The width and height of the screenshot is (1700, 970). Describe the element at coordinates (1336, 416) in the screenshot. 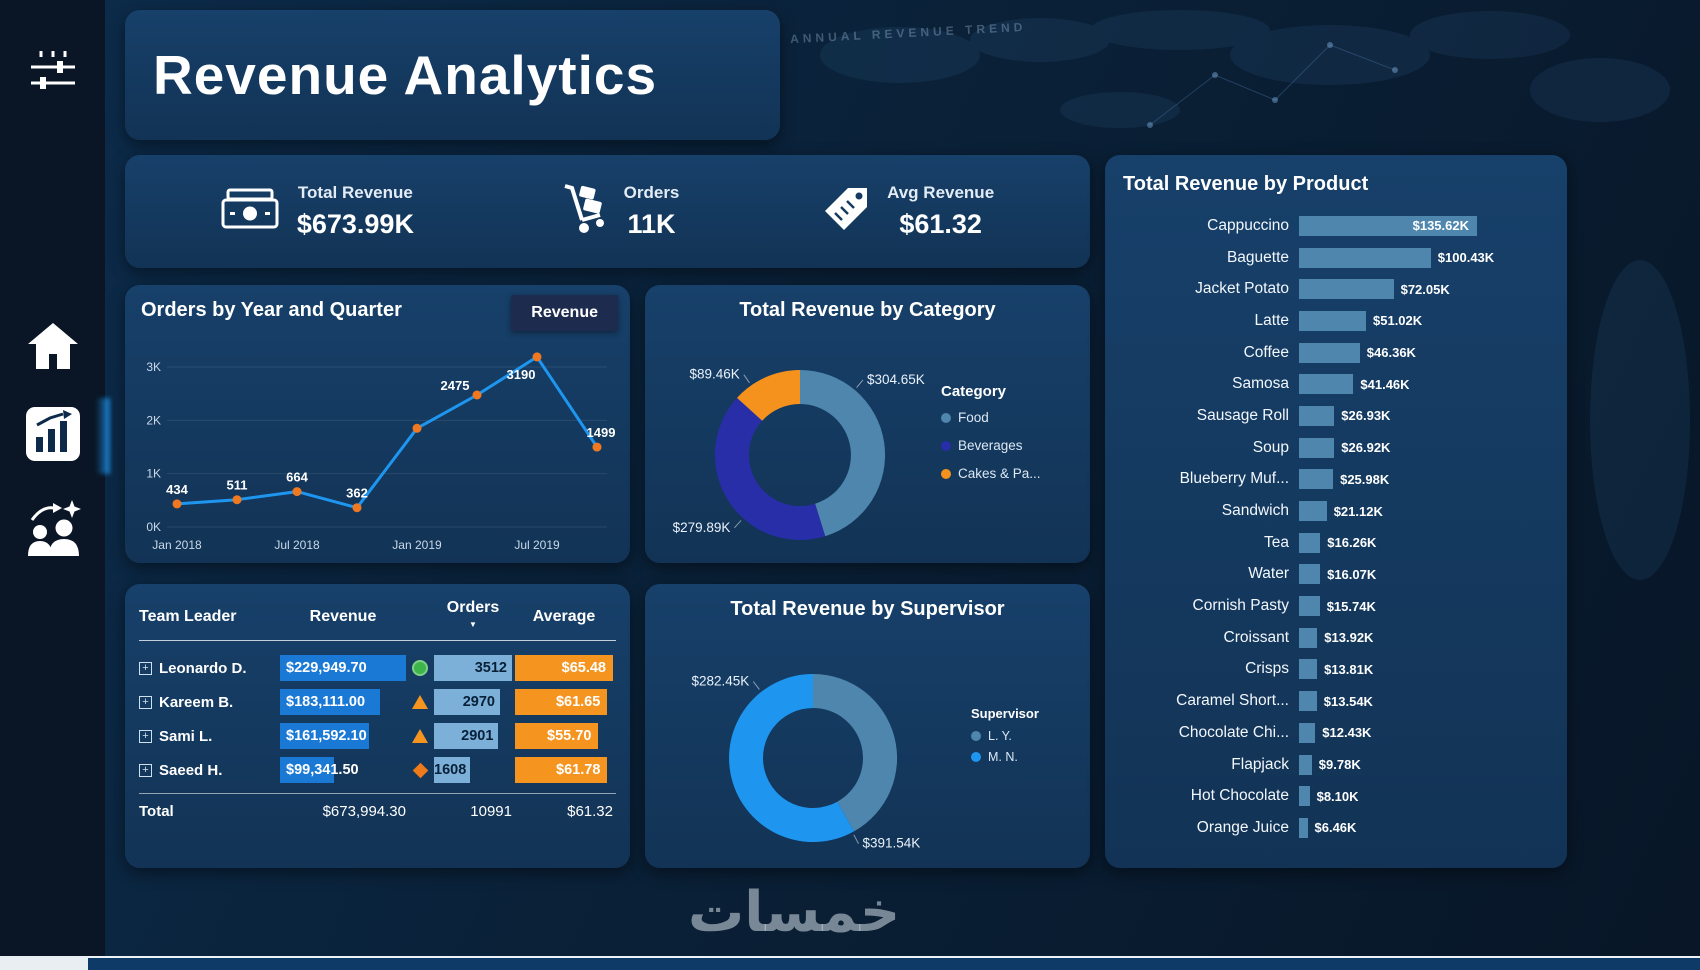

I see `product-bar-row: Sausage Roll $26.93K` at that location.